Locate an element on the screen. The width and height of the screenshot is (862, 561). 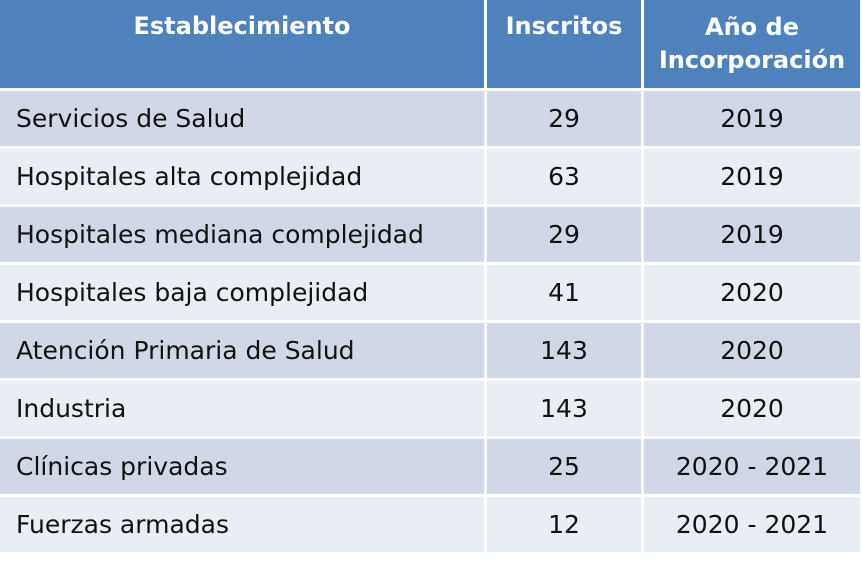
table-row: Servicios de Salud 29 2019 is located at coordinates (430, 120).